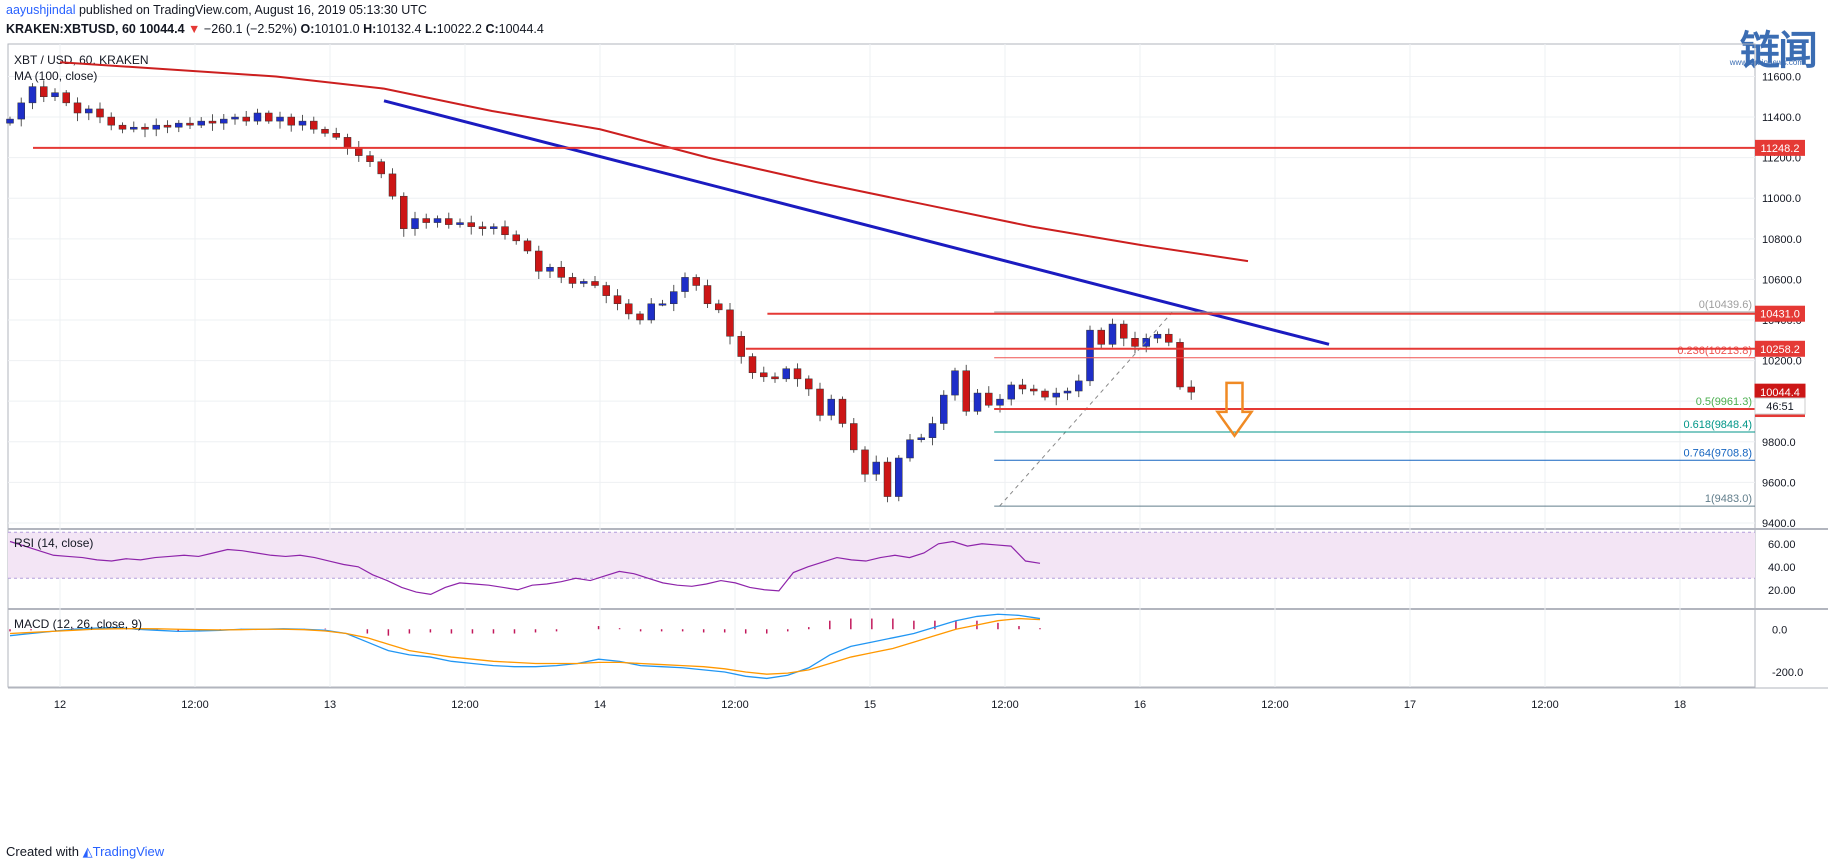 The width and height of the screenshot is (1828, 868). What do you see at coordinates (399, 29) in the screenshot?
I see `high-value: 10132.4` at bounding box center [399, 29].